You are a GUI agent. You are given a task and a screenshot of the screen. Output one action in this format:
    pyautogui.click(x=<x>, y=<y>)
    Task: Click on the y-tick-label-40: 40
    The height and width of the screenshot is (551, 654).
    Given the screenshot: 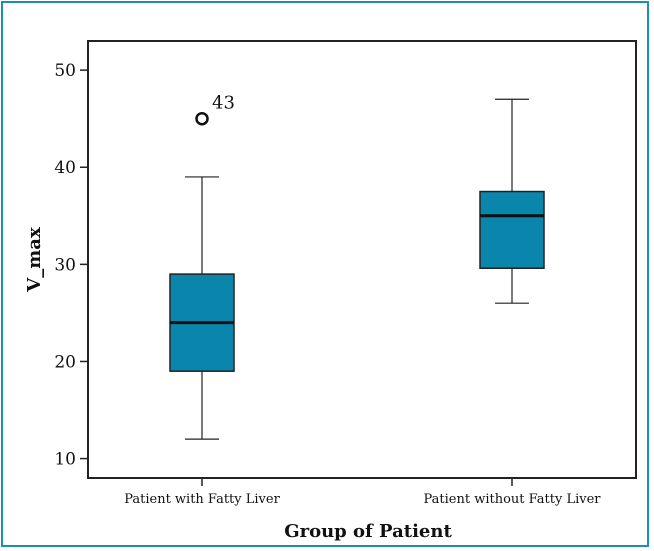 What is the action you would take?
    pyautogui.click(x=65, y=168)
    